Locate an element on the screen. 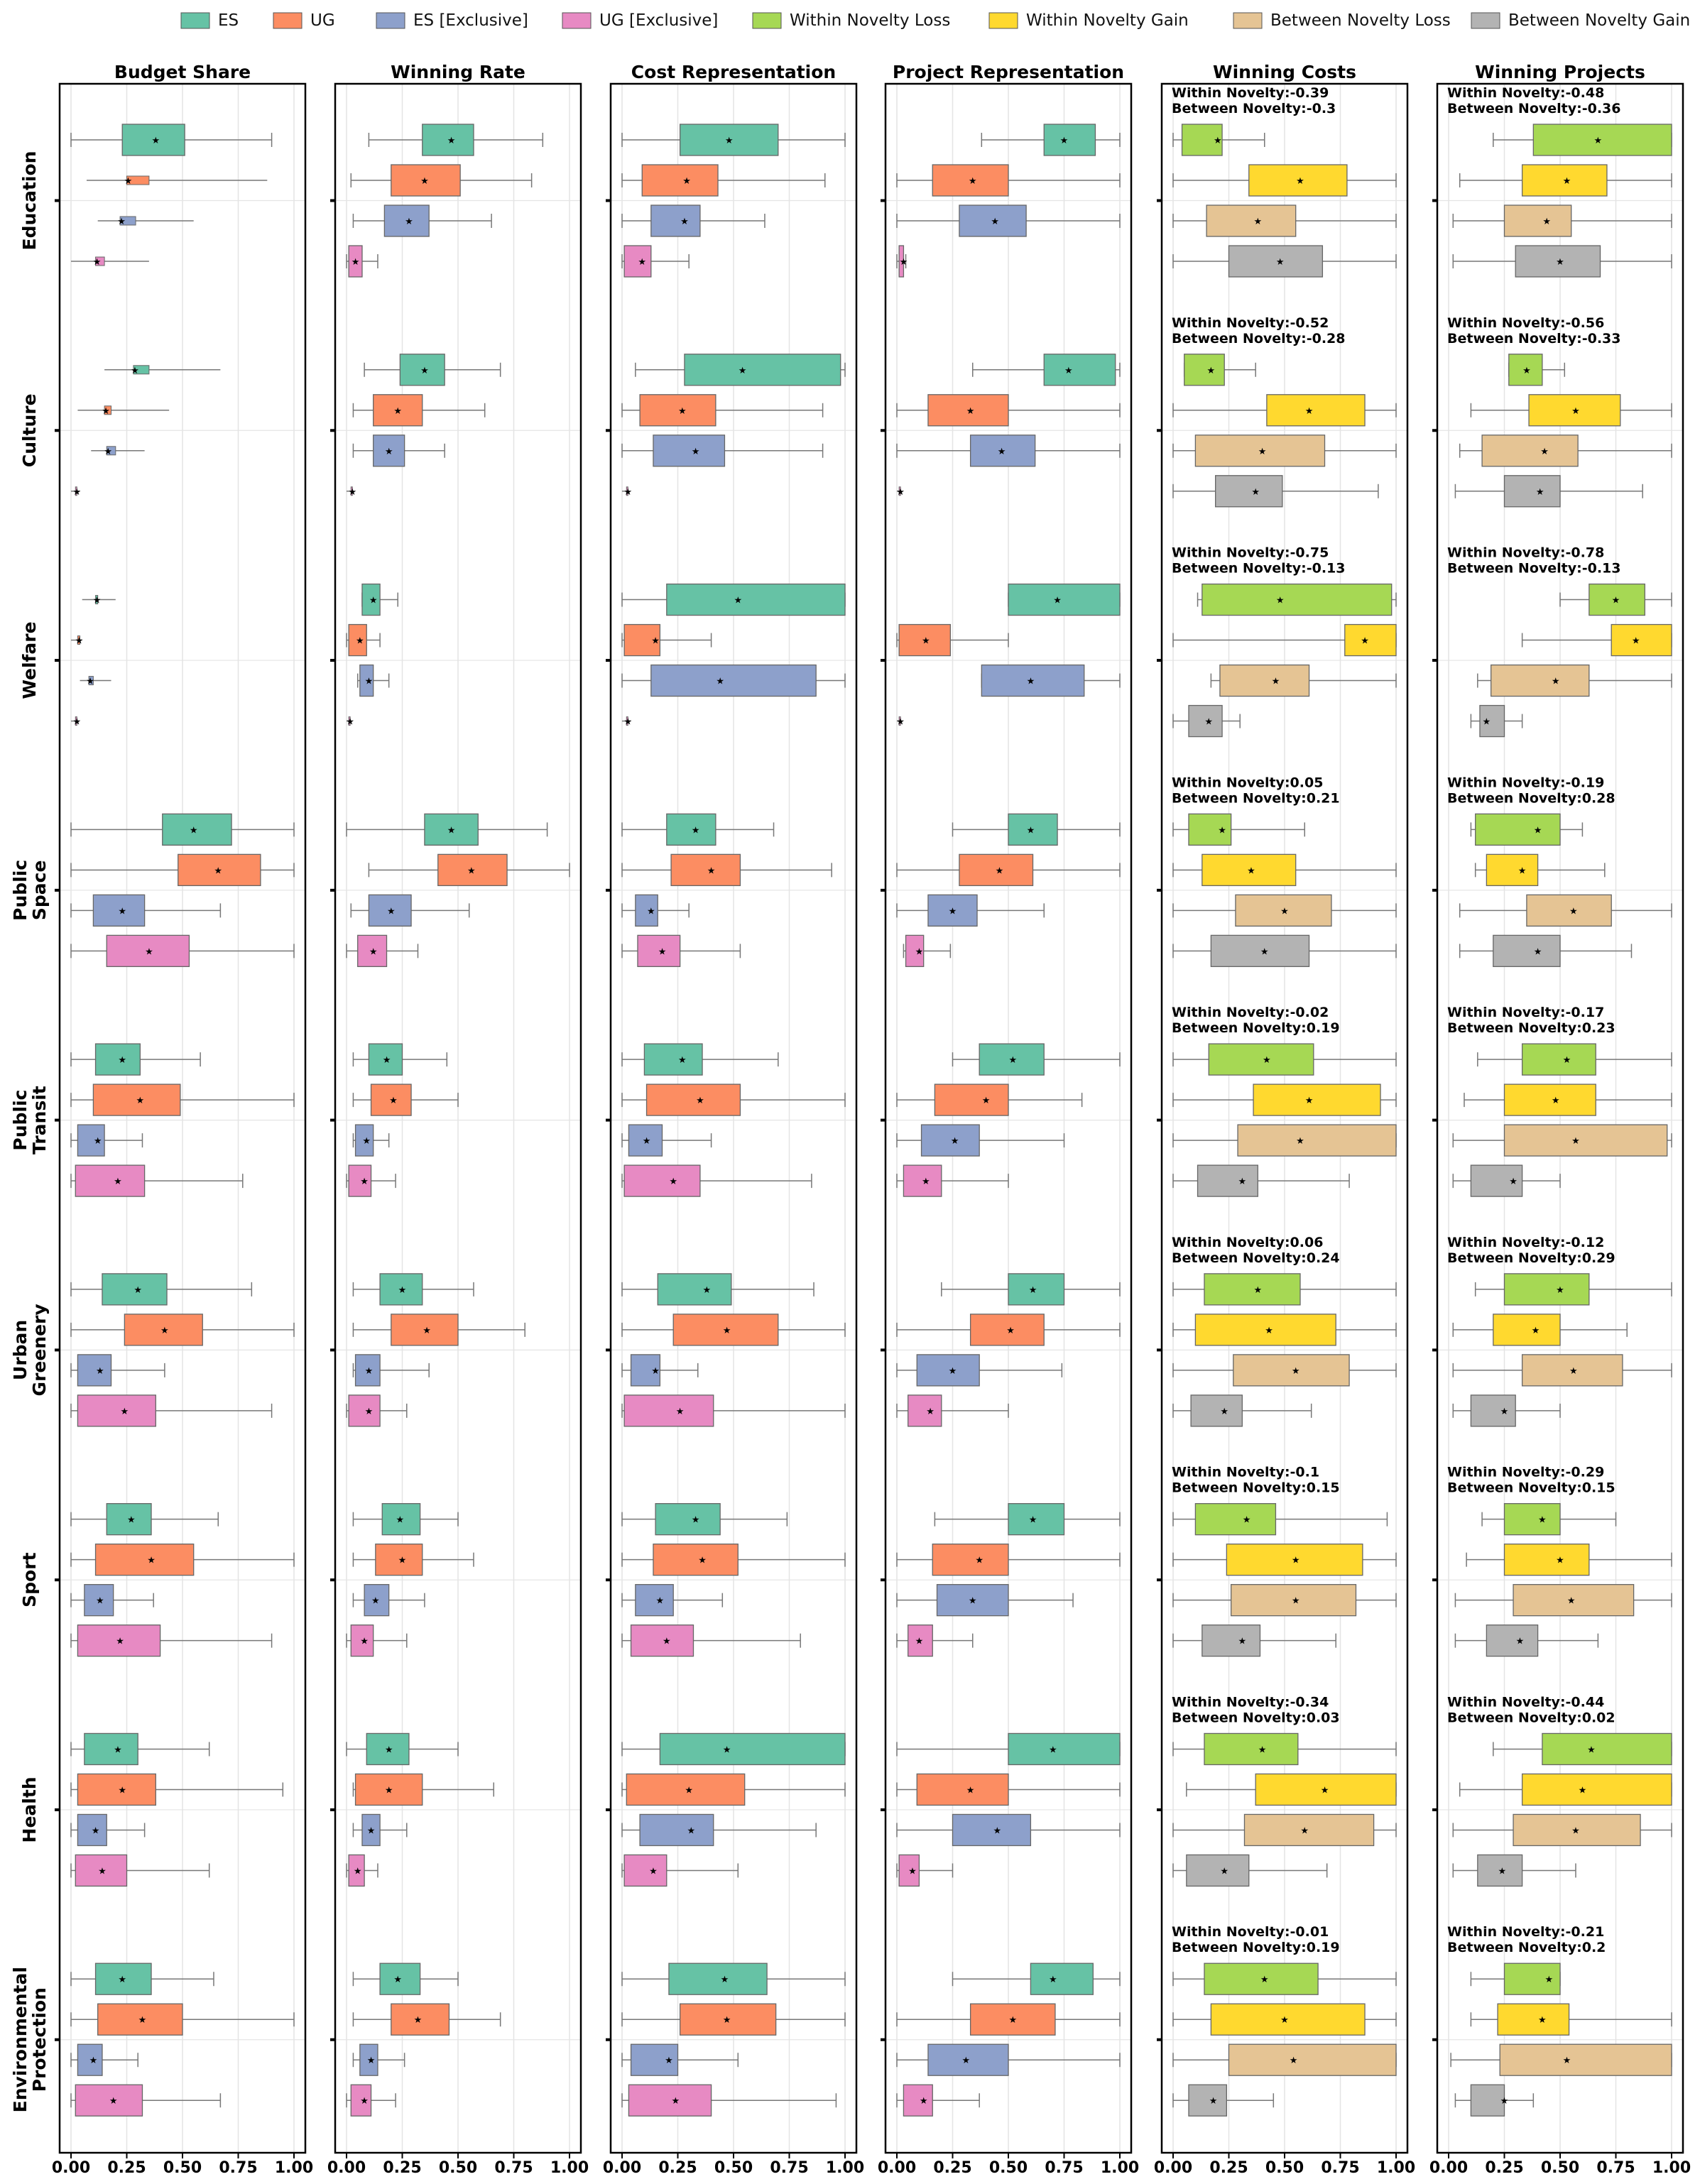 The height and width of the screenshot is (2184, 1700). legend-label: UG is located at coordinates (322, 21).